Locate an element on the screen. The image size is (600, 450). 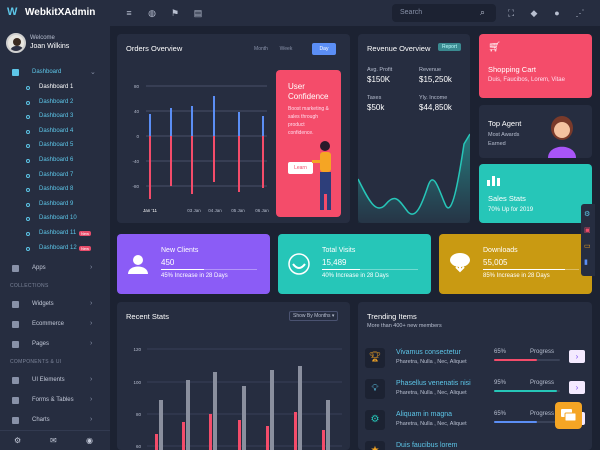
sidebar-item-dashboard: Dashboard ⌄ is located at coordinates (55, 73).